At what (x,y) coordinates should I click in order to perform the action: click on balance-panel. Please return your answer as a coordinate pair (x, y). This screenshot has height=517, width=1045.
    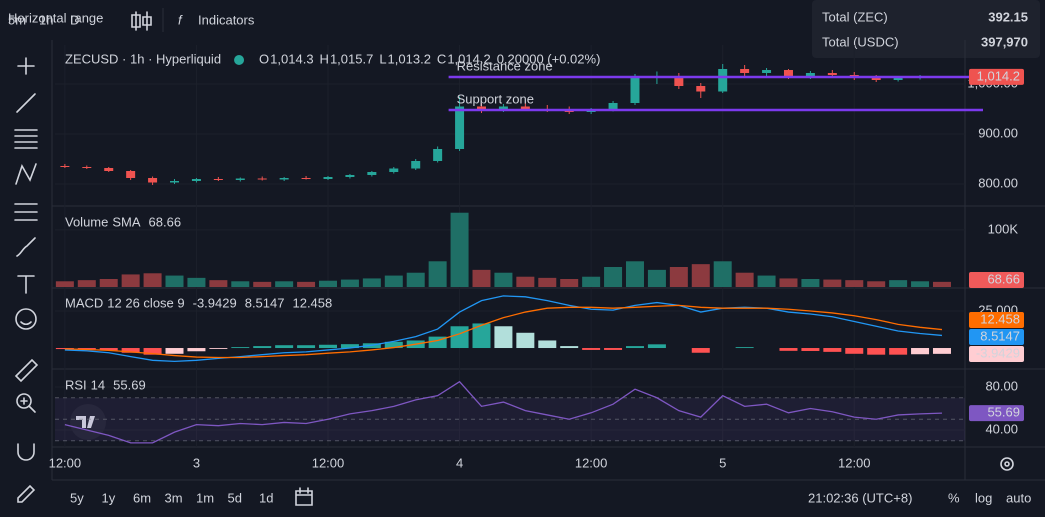
    Looking at the image, I should click on (926, 29).